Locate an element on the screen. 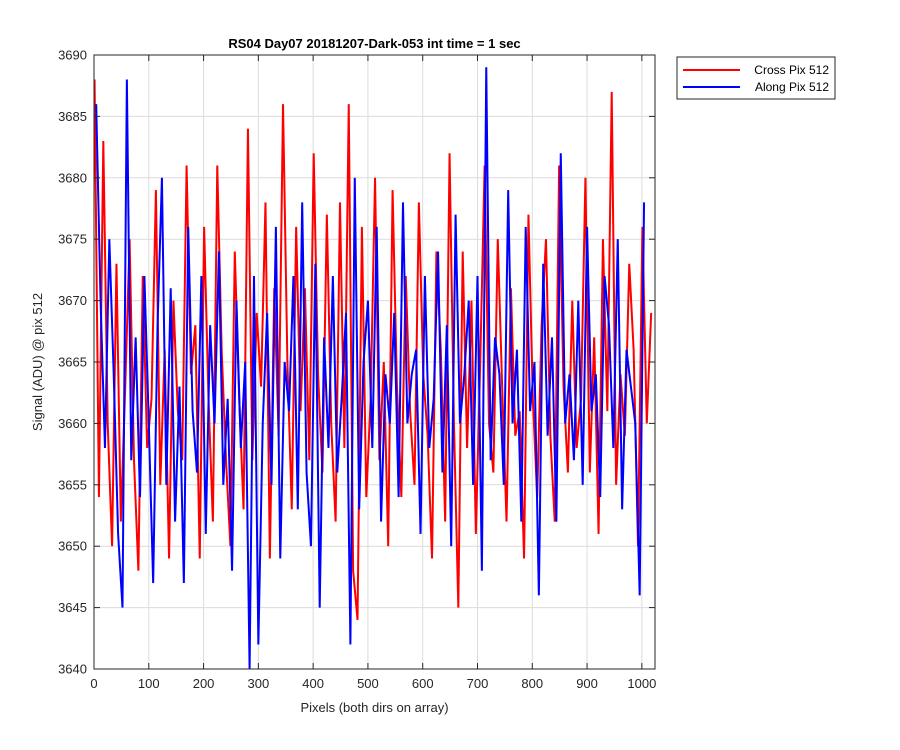 The height and width of the screenshot is (750, 900). x-tick-label: 0 is located at coordinates (93, 683).